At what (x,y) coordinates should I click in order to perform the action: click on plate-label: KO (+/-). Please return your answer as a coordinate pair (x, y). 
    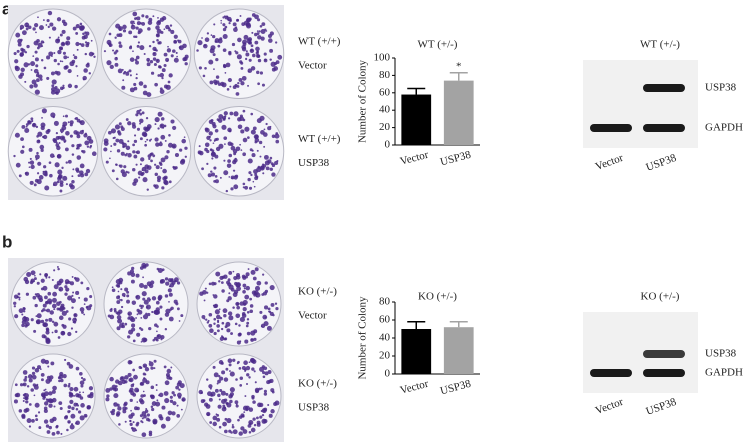
    Looking at the image, I should click on (317, 292).